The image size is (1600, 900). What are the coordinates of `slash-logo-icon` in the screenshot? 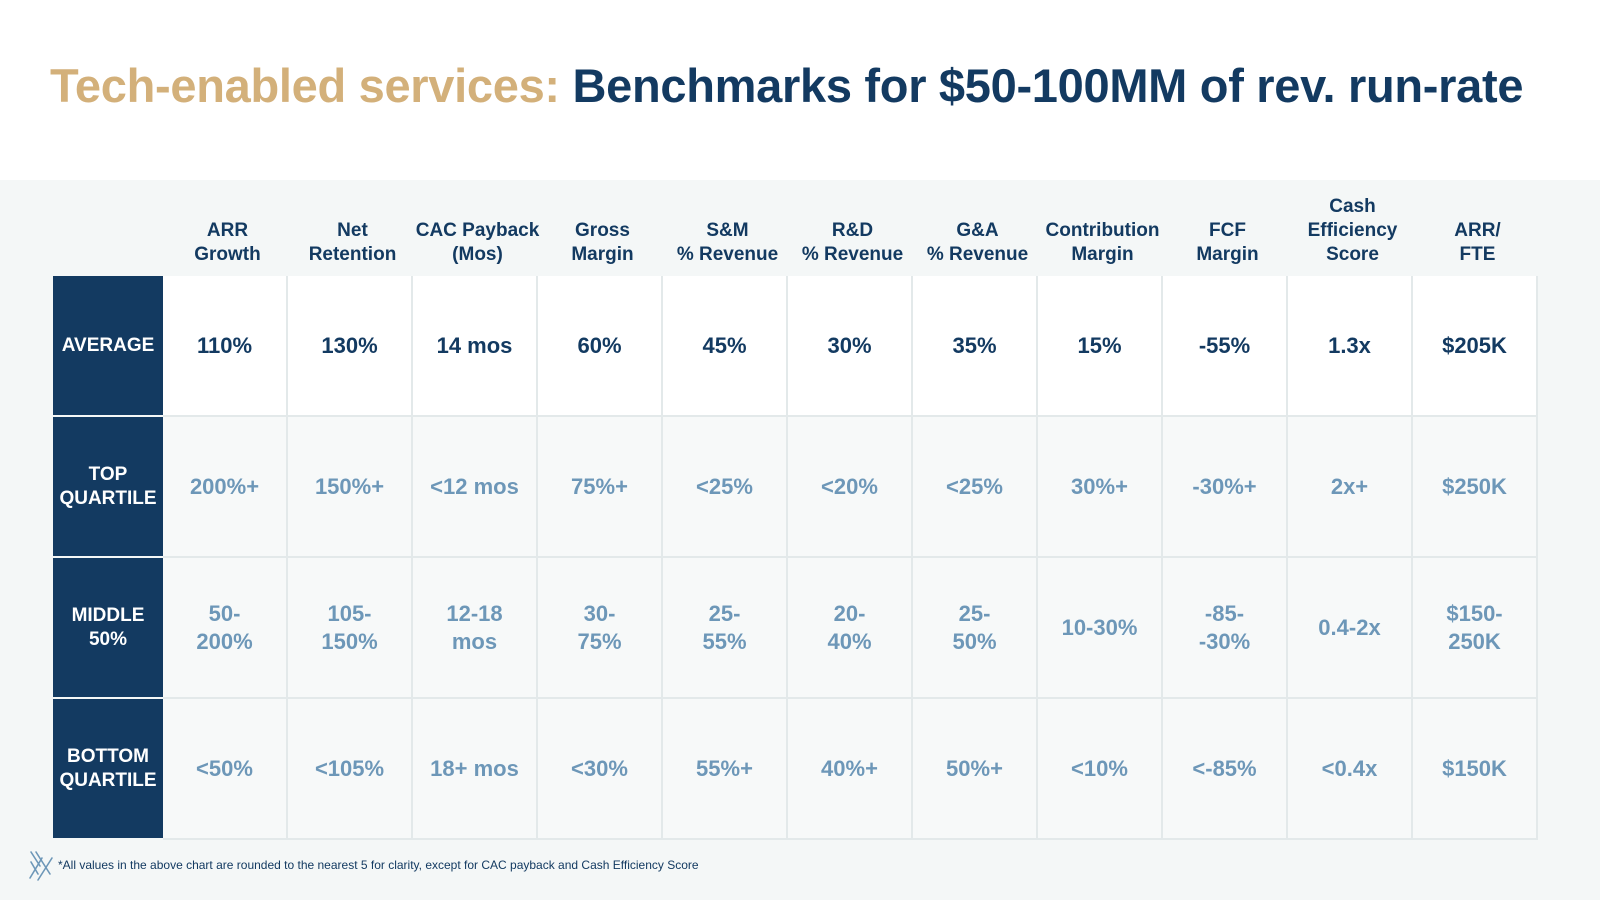 It's located at (41, 866).